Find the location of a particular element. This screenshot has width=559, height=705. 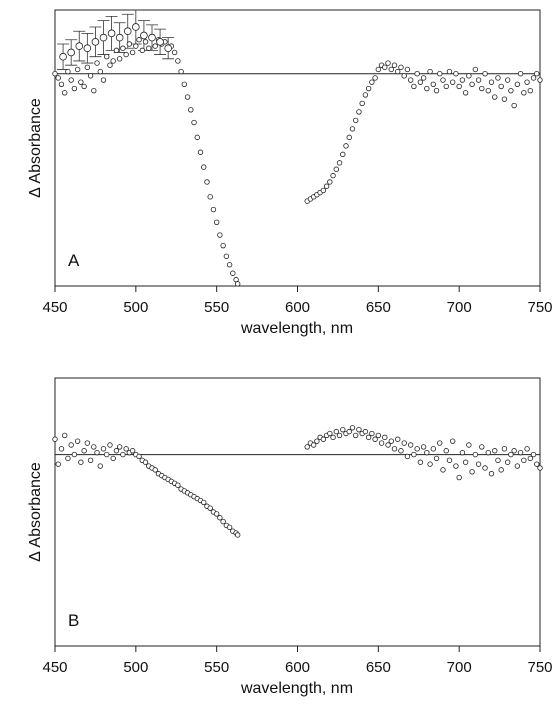

panel-b-points is located at coordinates (297, 481).